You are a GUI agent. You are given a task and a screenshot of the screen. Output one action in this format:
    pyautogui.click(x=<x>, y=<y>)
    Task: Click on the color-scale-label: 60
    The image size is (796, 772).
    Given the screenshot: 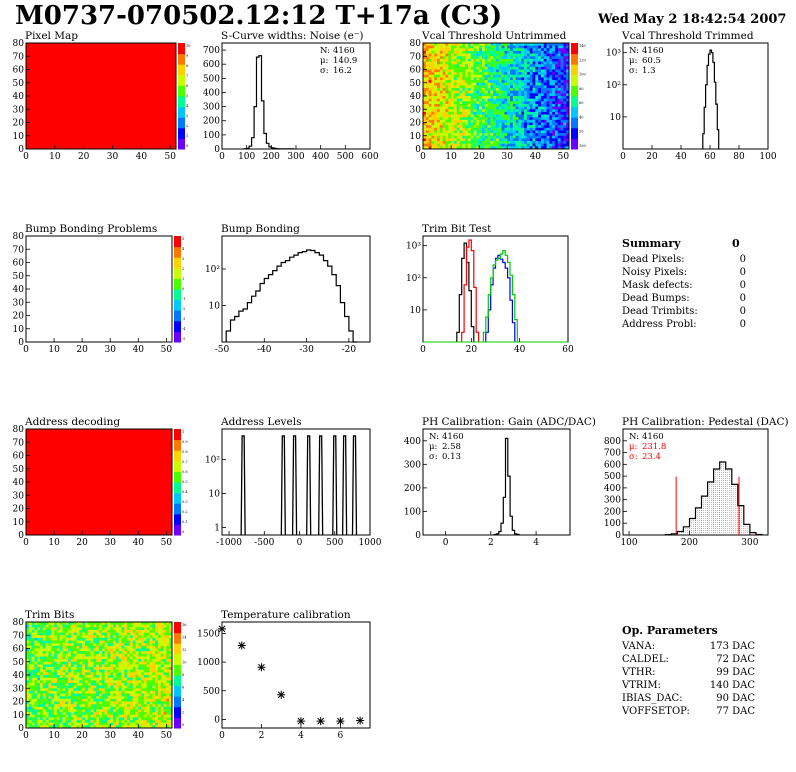 What is the action you would take?
    pyautogui.click(x=581, y=103)
    